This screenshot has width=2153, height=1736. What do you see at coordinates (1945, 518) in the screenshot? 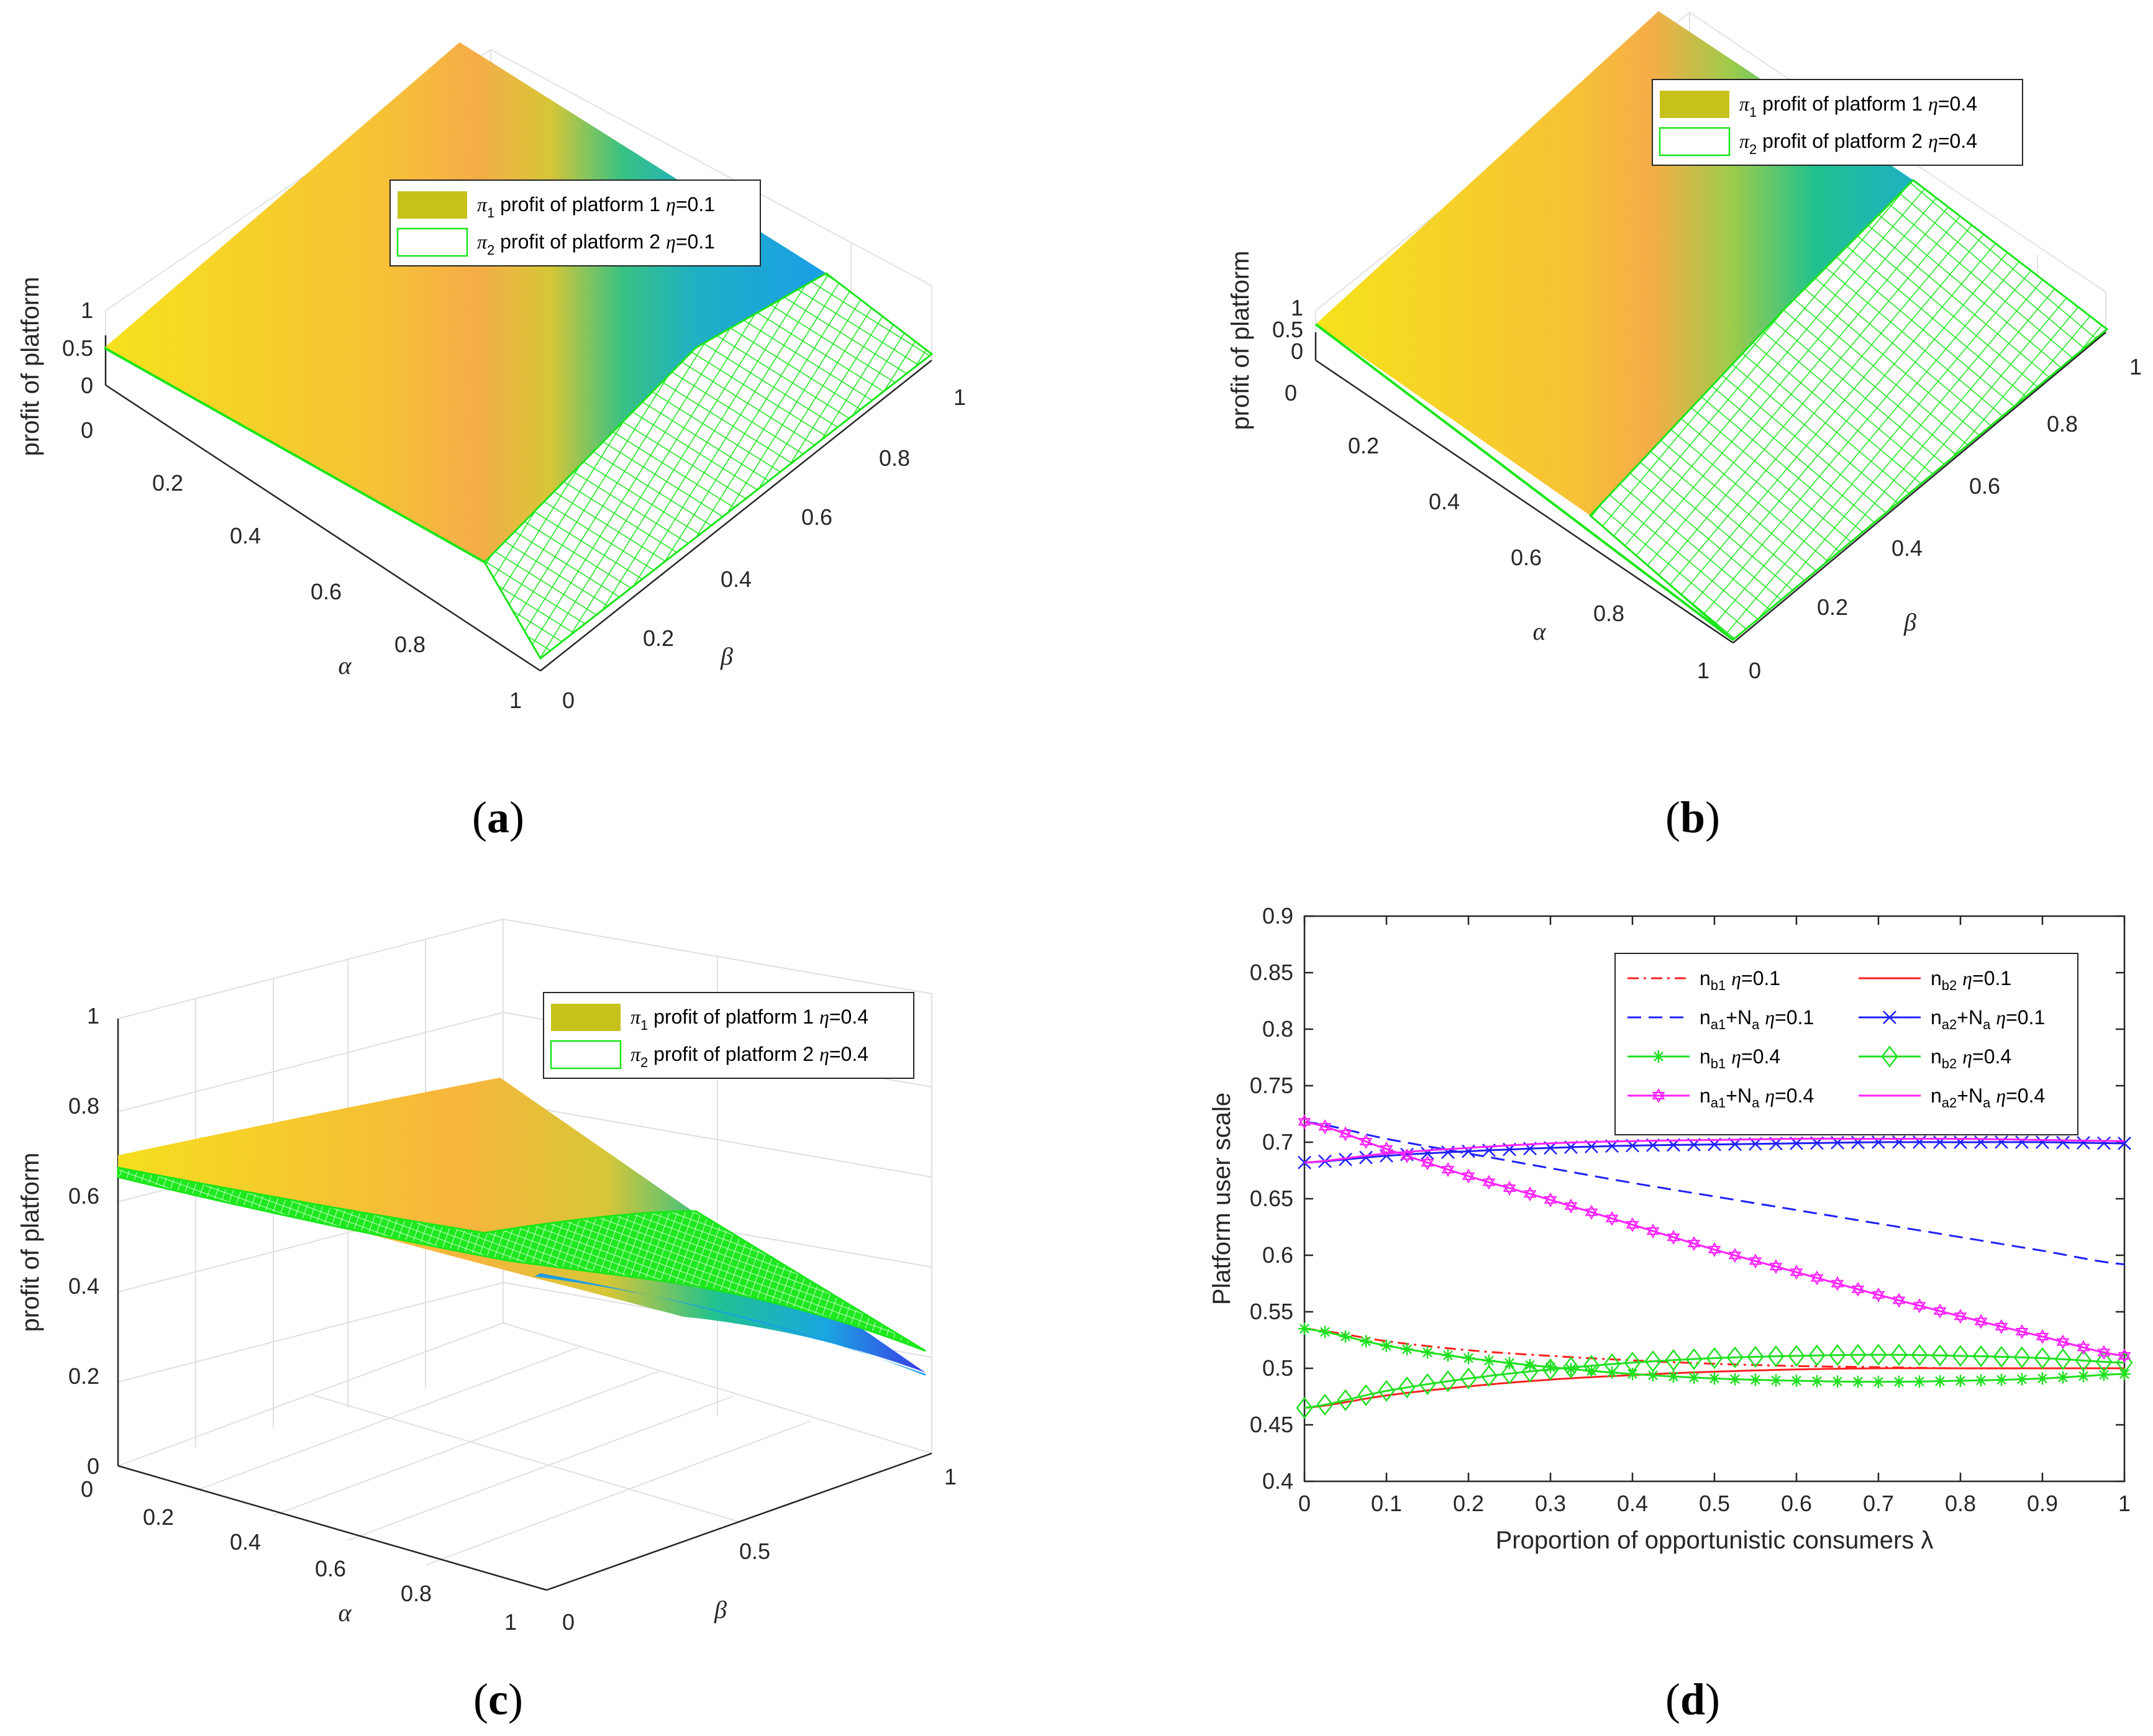
I see `panel-b-beta-tick-labels: 0 0.2 0.4 0.6 0.8 1` at bounding box center [1945, 518].